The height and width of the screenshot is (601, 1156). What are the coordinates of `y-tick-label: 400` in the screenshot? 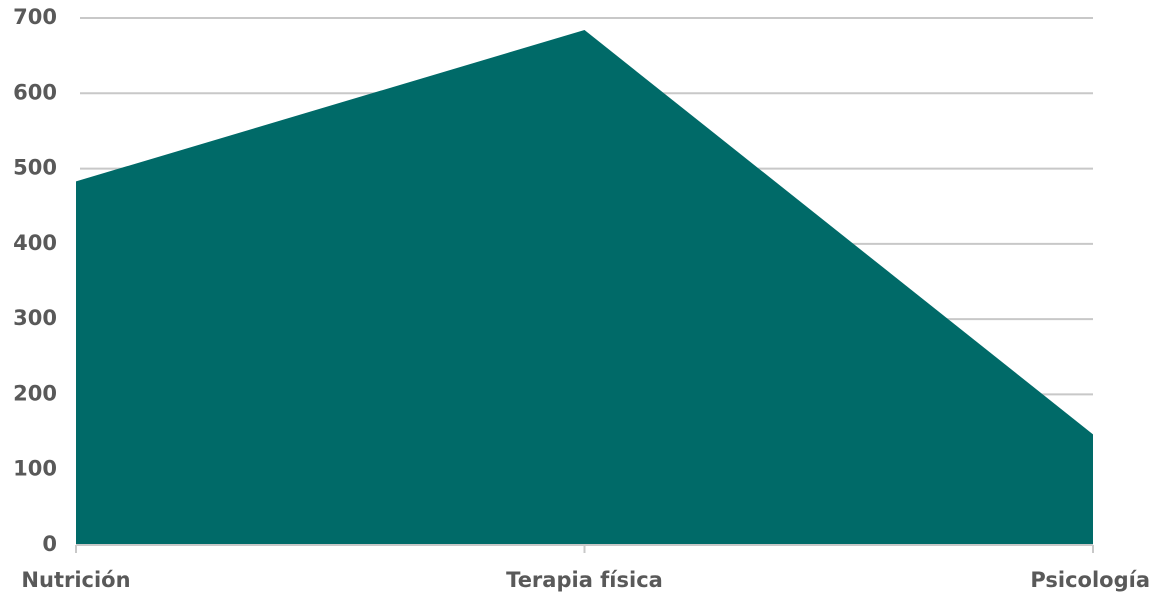 It's located at (35, 243).